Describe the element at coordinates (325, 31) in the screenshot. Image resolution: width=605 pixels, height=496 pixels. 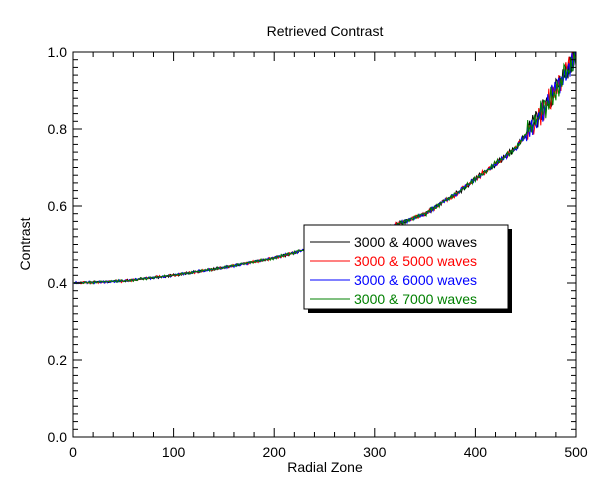
I see `chart-title: Retrieved Contrast` at that location.